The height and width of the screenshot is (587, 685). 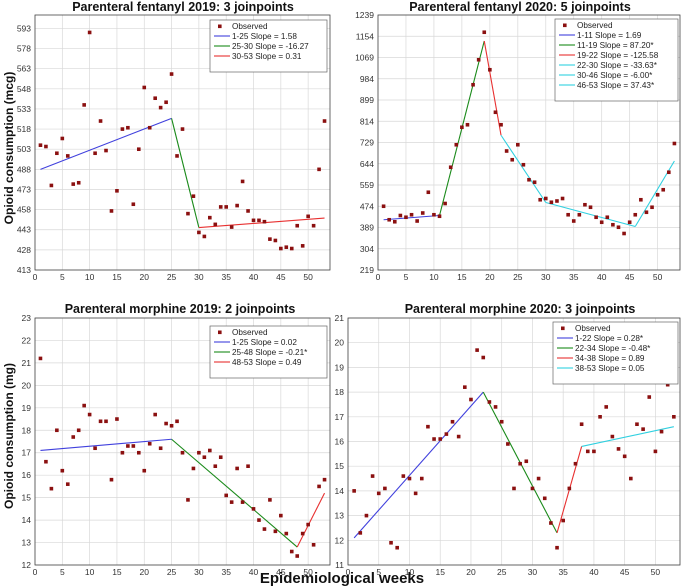 What do you see at coordinates (520, 7) in the screenshot?
I see `panel-title: Parenteral fentanyl 2020: 5 joinpoints` at bounding box center [520, 7].